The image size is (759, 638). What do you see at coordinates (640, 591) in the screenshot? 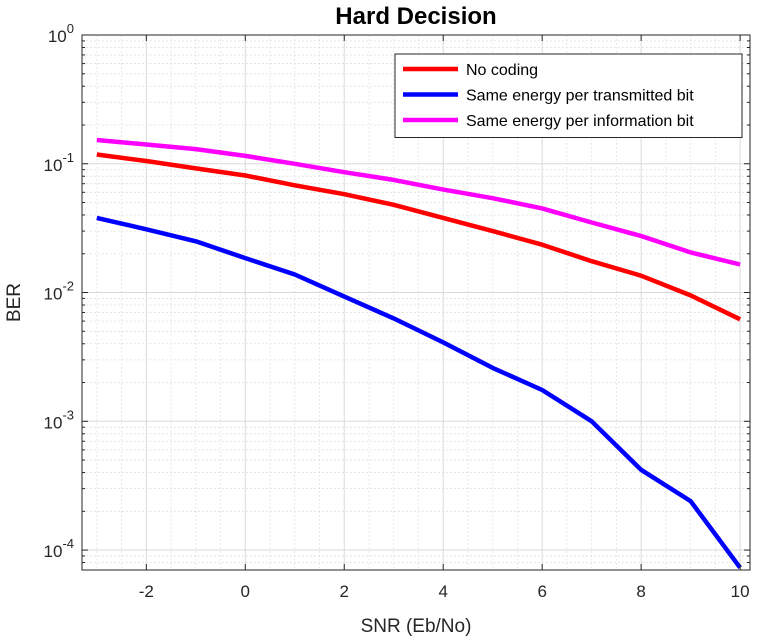
I see `x-tick-label: 8` at bounding box center [640, 591].